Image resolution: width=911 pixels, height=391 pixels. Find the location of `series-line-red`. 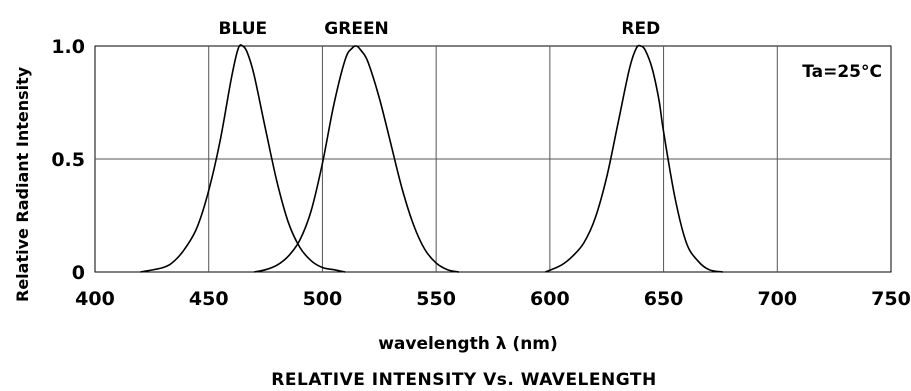

series-line-red is located at coordinates (633, 158).